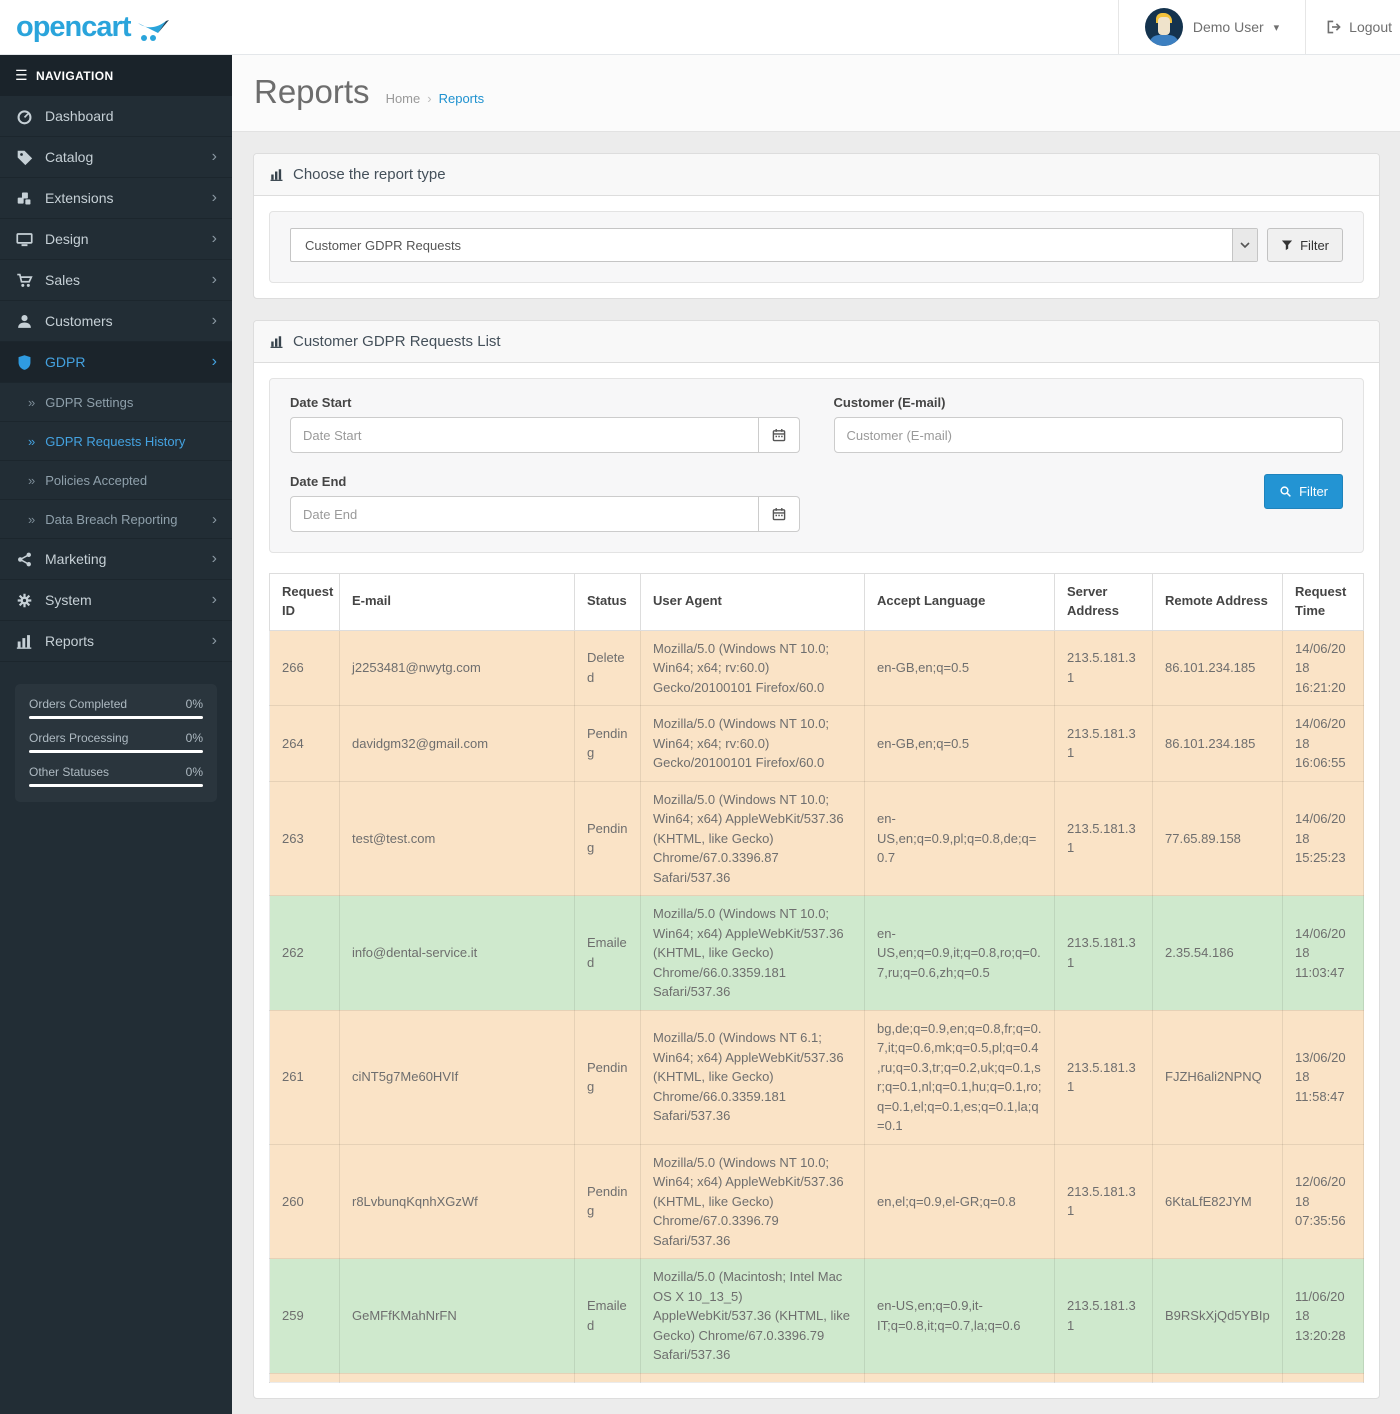 Image resolution: width=1400 pixels, height=1414 pixels. Describe the element at coordinates (116, 157) in the screenshot. I see `sidebar-item-catalog: Catalog ›` at that location.